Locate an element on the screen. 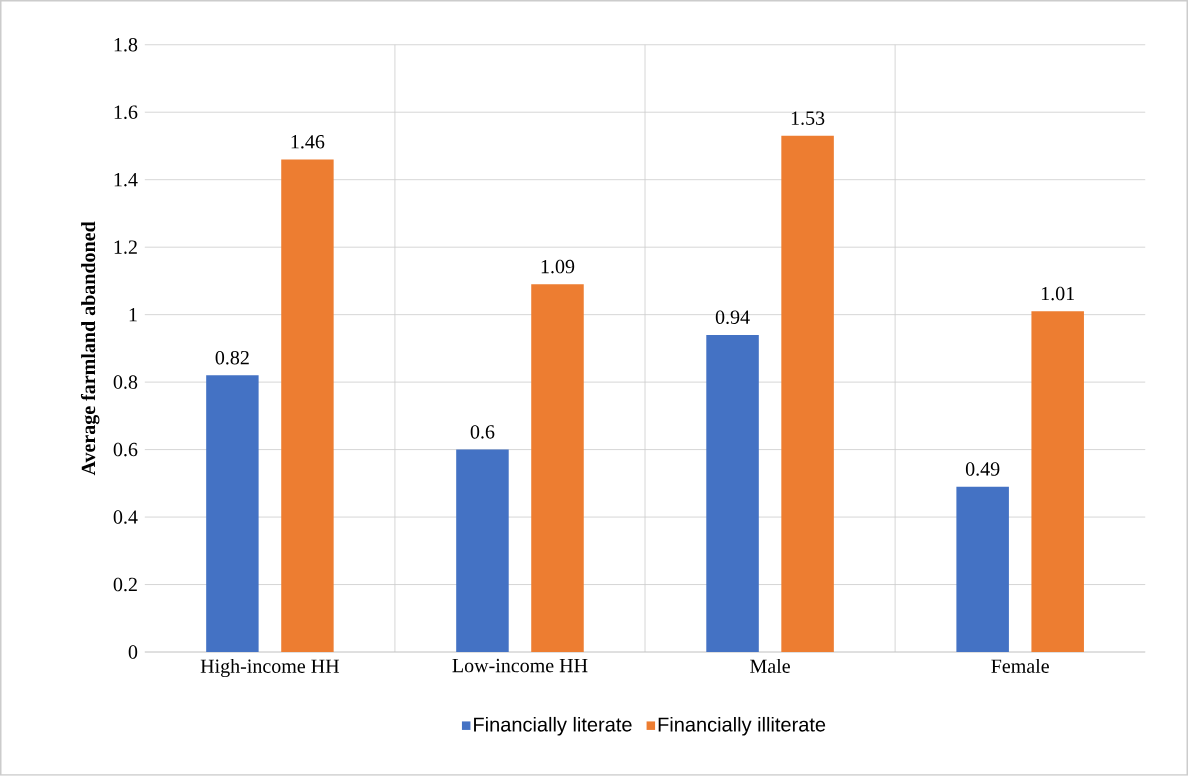  y-tick-label: 0.6 is located at coordinates (125, 449).